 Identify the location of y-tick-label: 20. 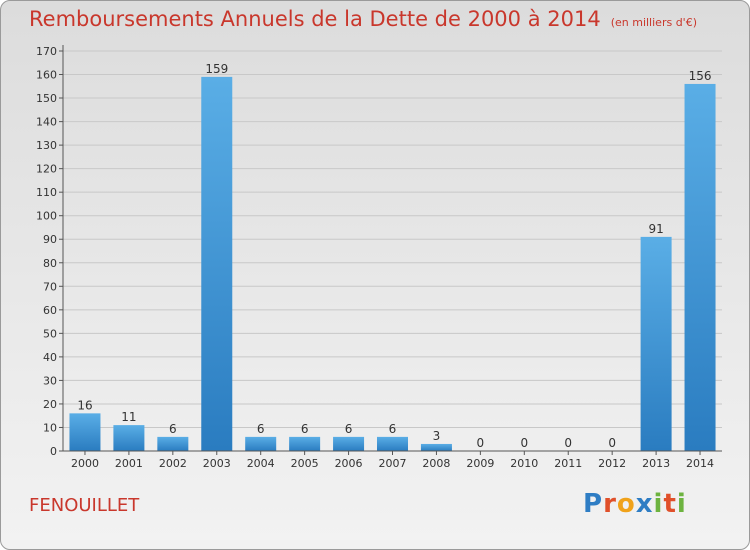
(50, 404).